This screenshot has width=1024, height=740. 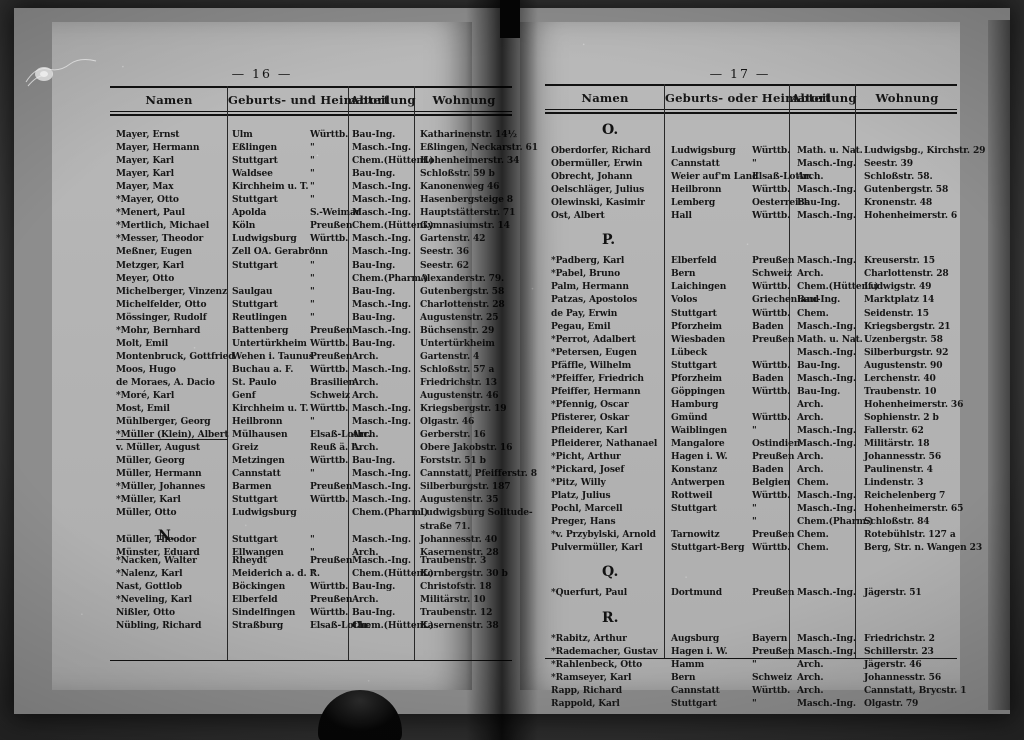 I want to click on entry-residence: Schloßstr. 58., so click(x=898, y=177).